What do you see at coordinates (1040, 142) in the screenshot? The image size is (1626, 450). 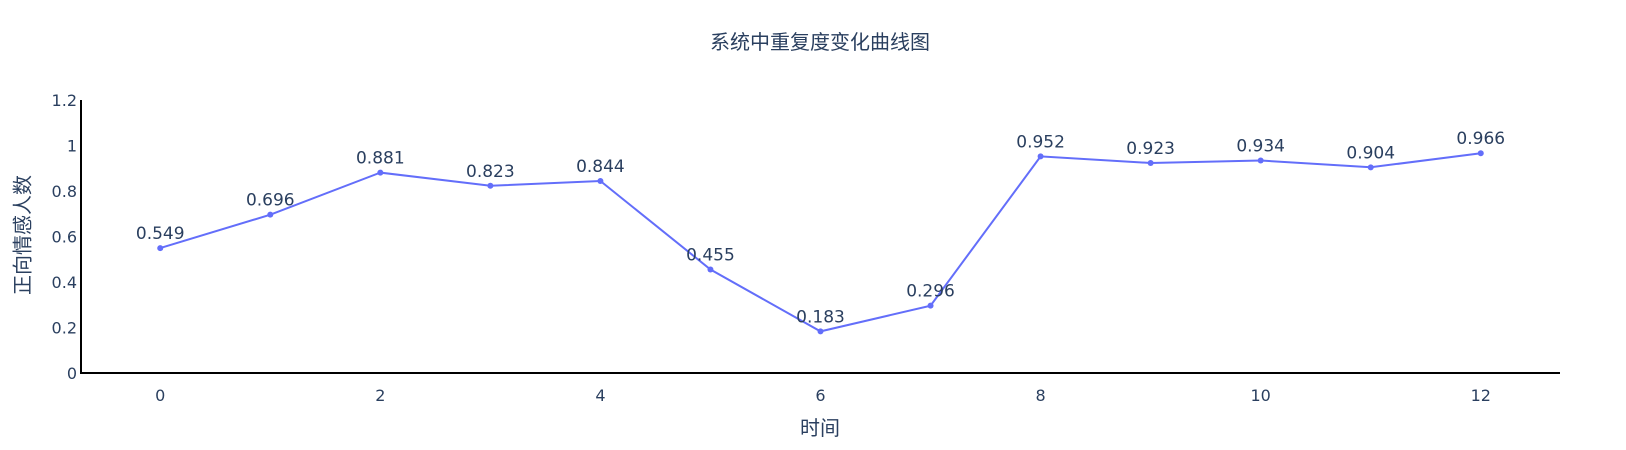 I see `data-label: 0.952` at bounding box center [1040, 142].